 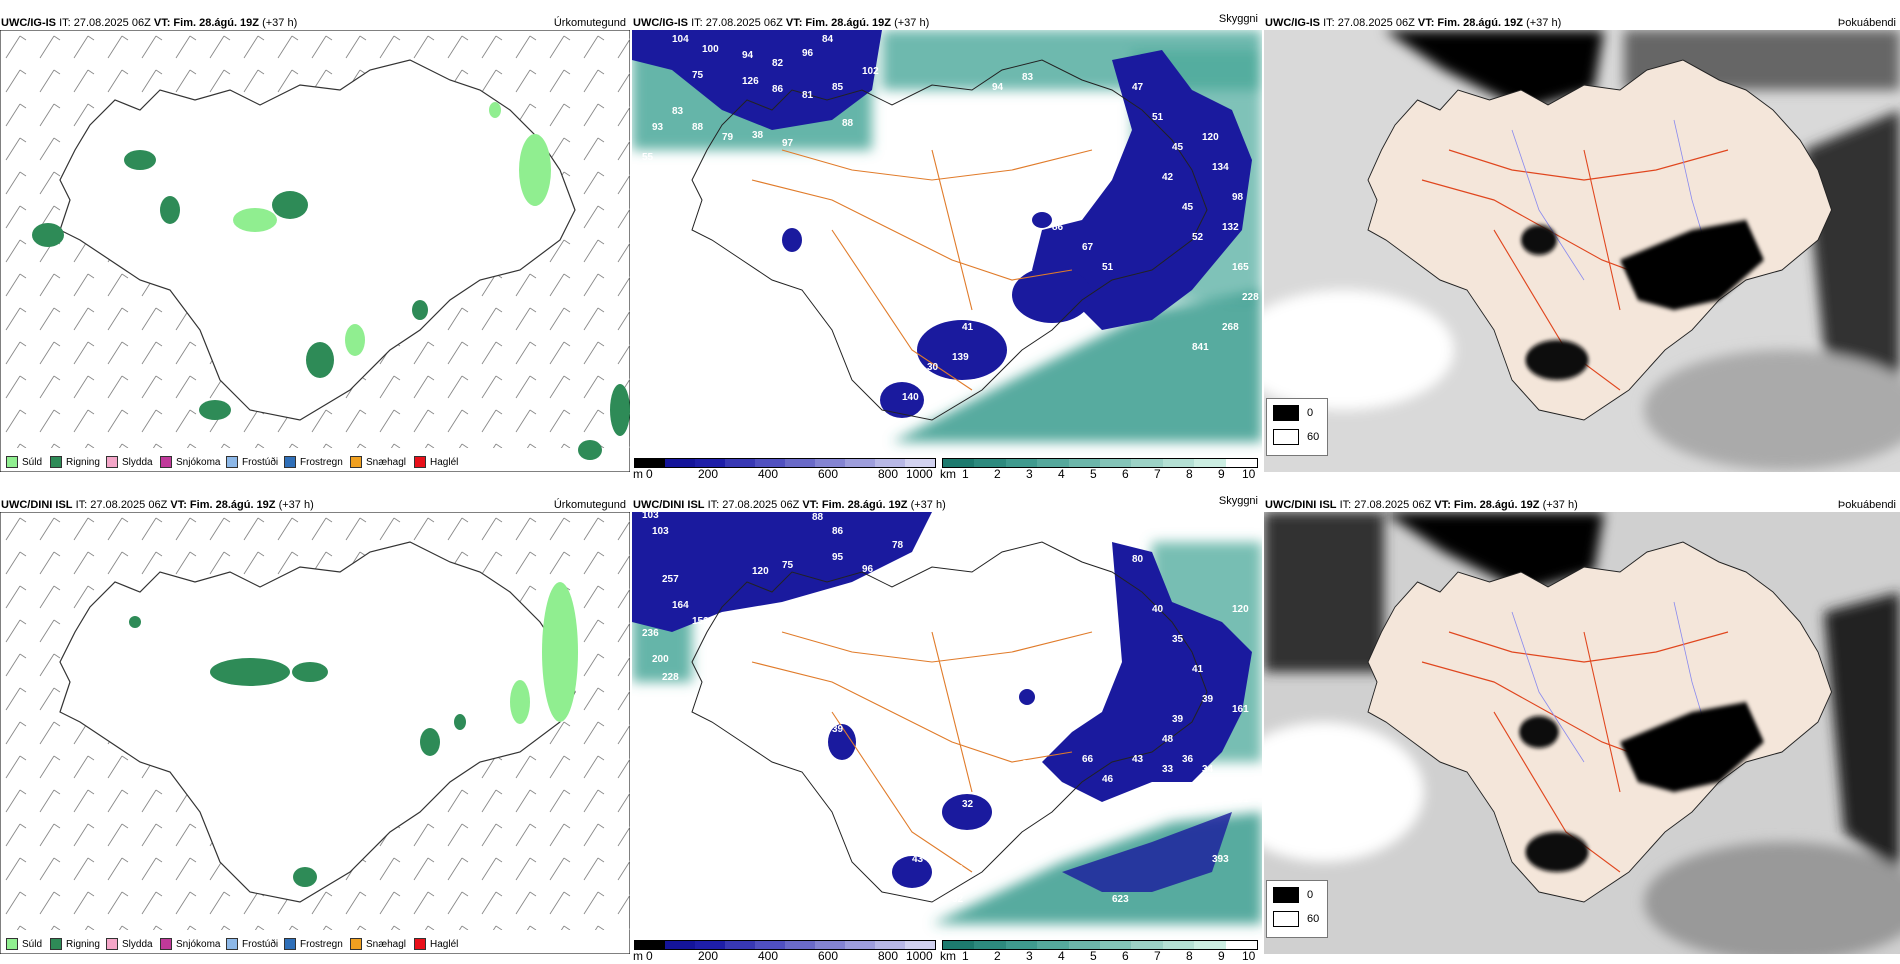 I want to click on fog-swatch-black, so click(x=1286, y=895).